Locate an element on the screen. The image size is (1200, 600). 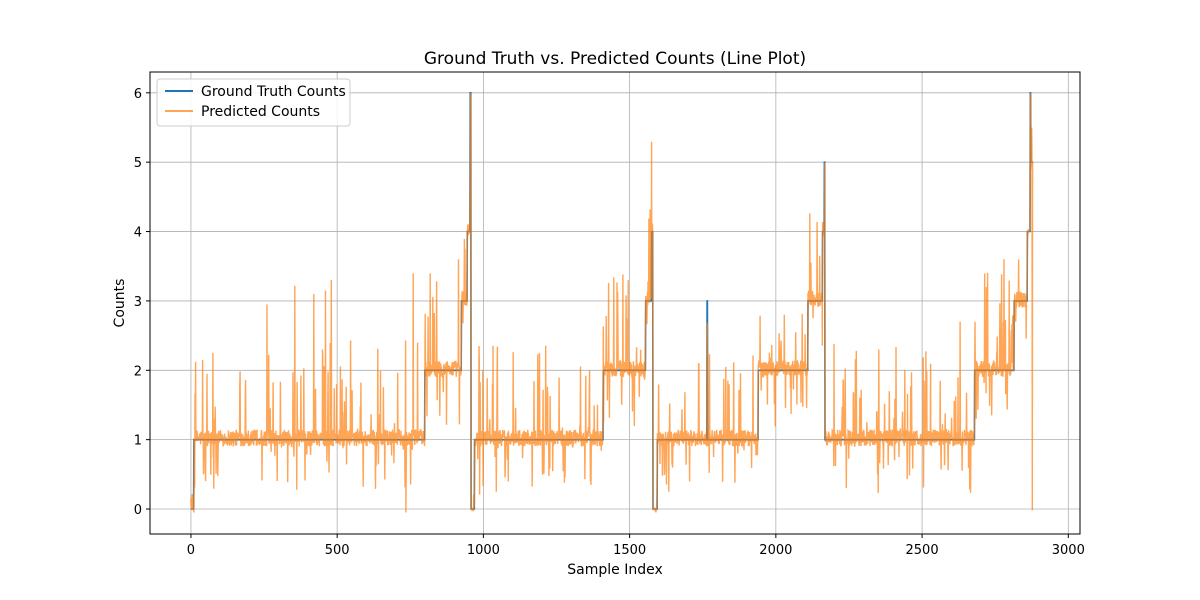
y-tick-label: 2 is located at coordinates (138, 371).